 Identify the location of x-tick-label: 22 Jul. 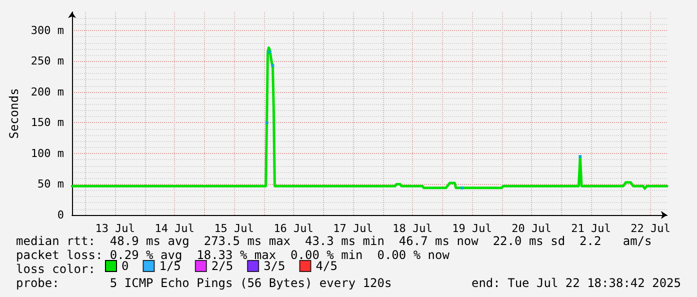
(650, 228).